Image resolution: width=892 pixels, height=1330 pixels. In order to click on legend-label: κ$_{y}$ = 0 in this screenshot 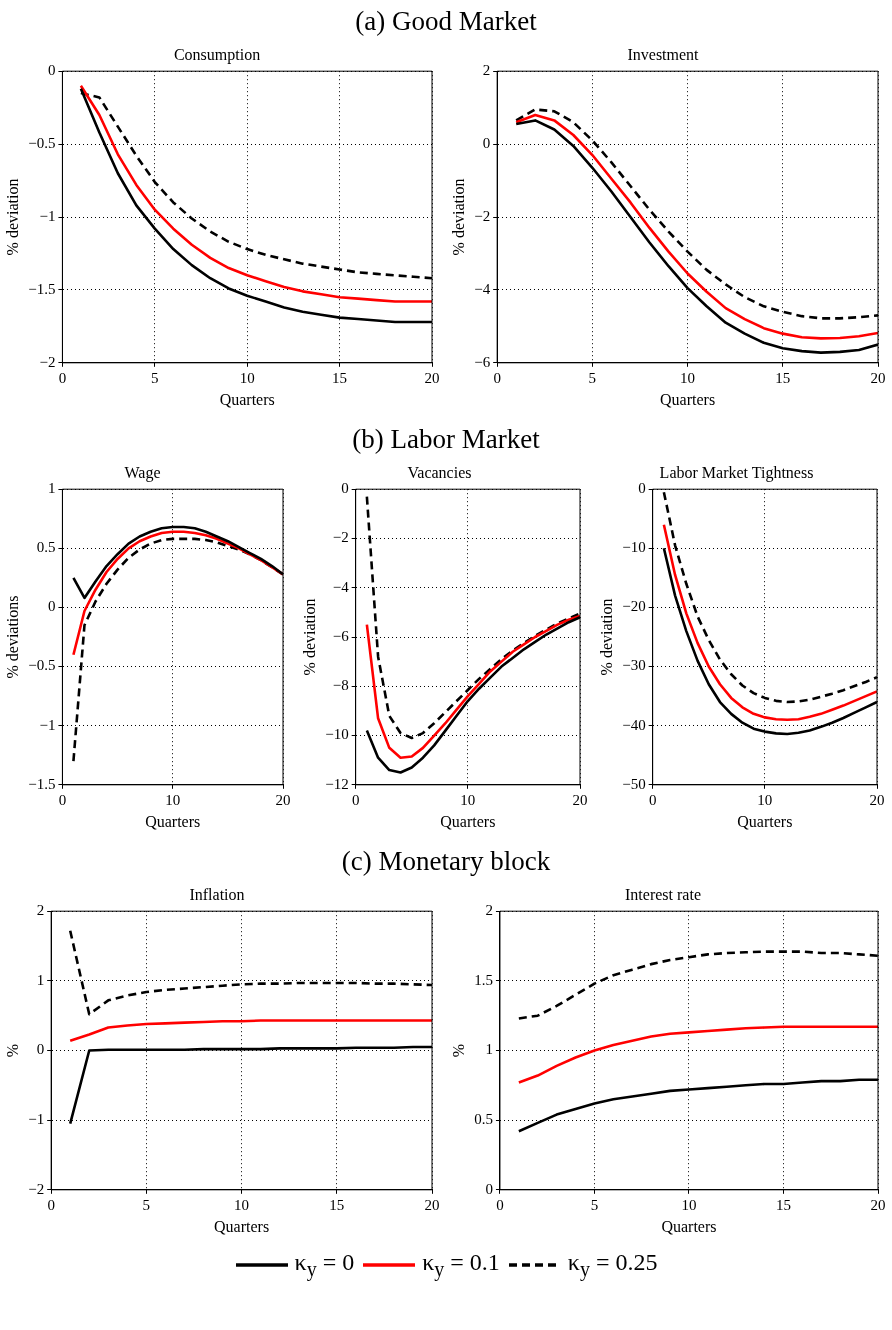, I will do `click(324, 1265)`.